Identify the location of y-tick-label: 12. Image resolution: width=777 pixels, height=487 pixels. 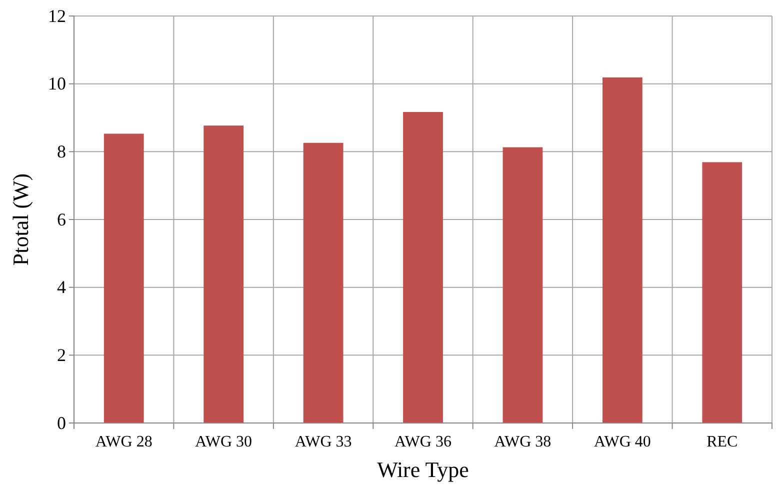
(57, 16).